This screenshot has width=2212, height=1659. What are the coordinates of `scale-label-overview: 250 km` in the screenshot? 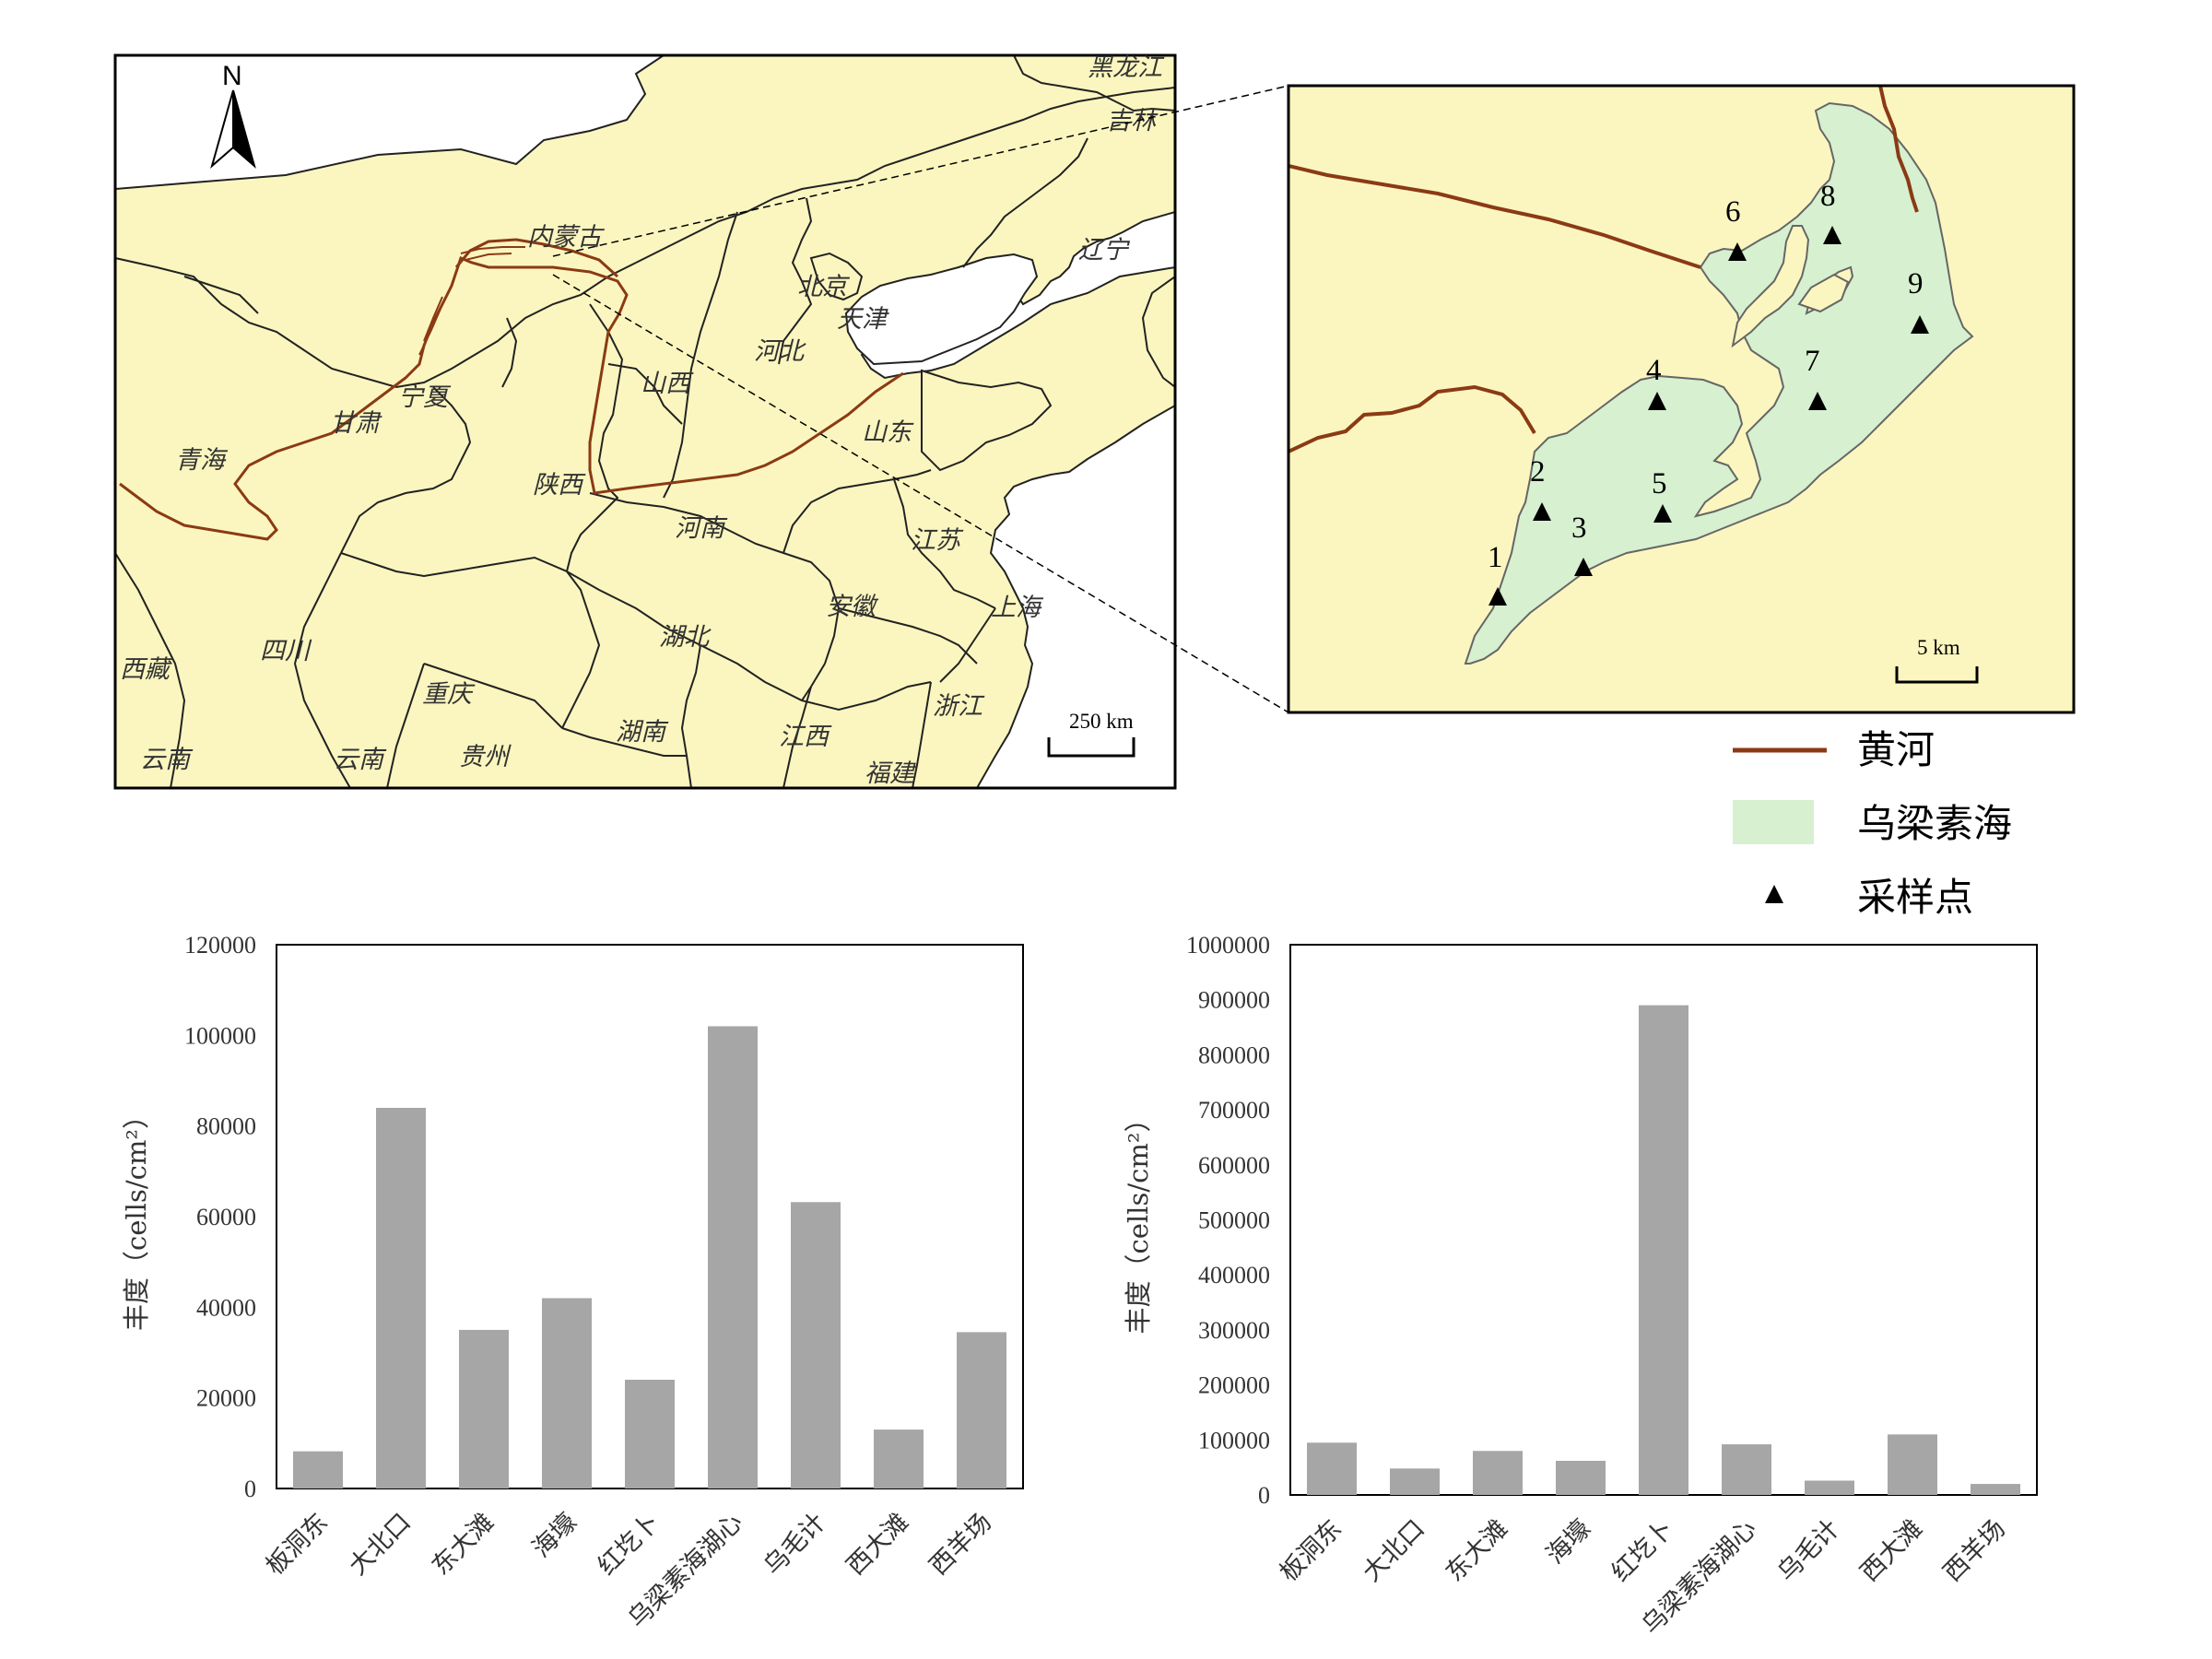 It's located at (1101, 721).